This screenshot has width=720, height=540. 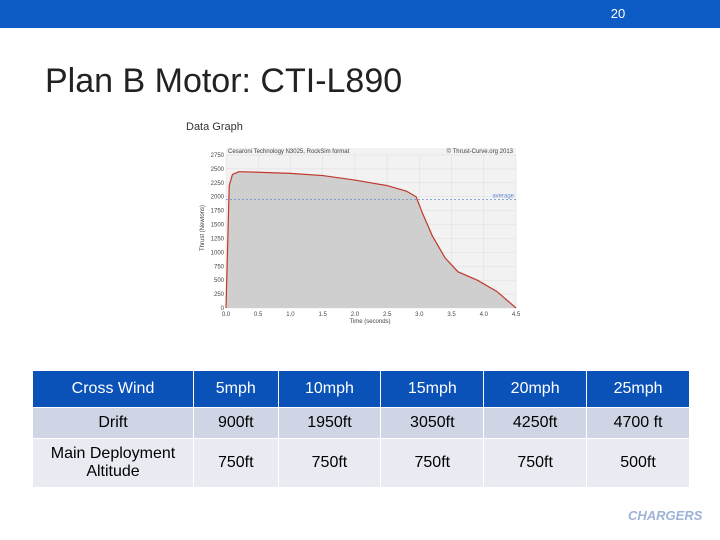 What do you see at coordinates (203, 228) in the screenshot?
I see `y-axis-label: Thrust (Newtons)` at bounding box center [203, 228].